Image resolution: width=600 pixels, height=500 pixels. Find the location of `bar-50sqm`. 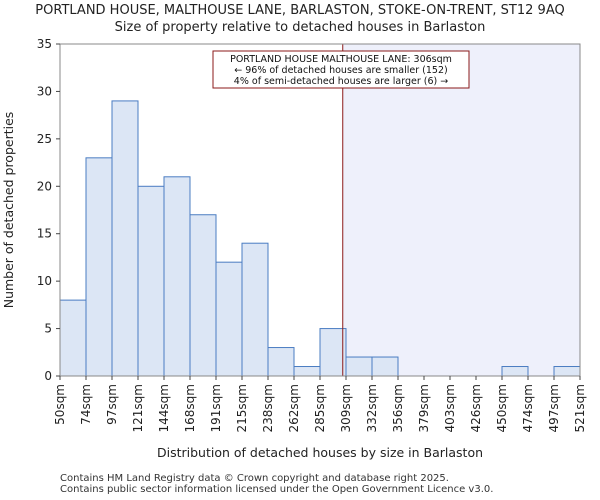

bar-50sqm is located at coordinates (73, 338).